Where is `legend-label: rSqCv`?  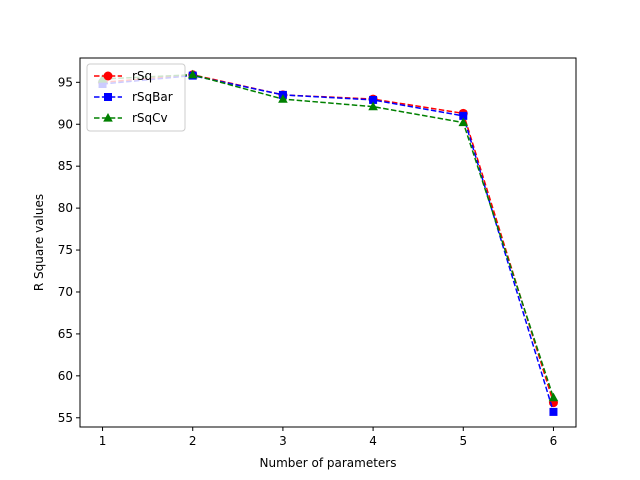
legend-label: rSqCv is located at coordinates (150, 118).